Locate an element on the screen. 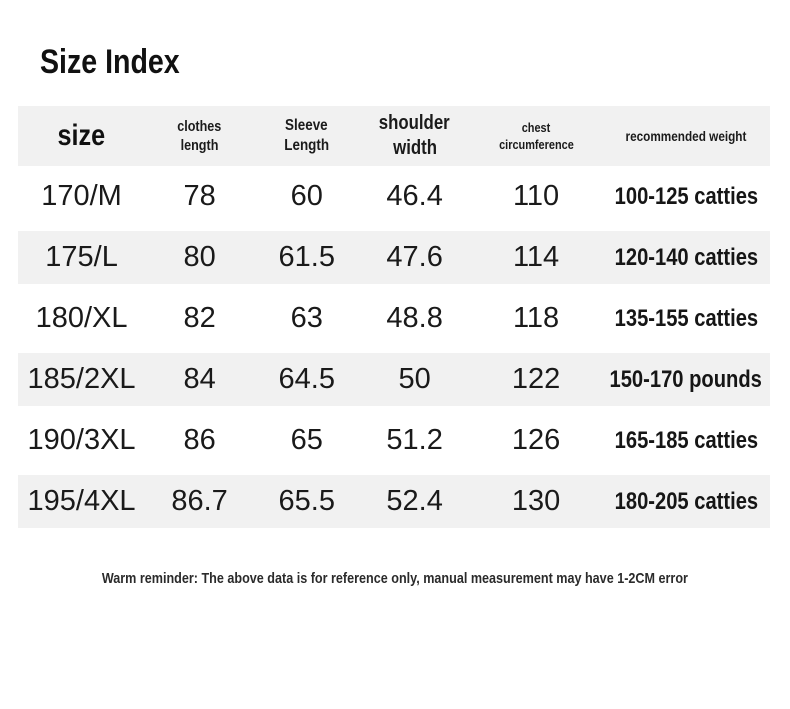  cell-size-value: 175/L is located at coordinates (81, 257).